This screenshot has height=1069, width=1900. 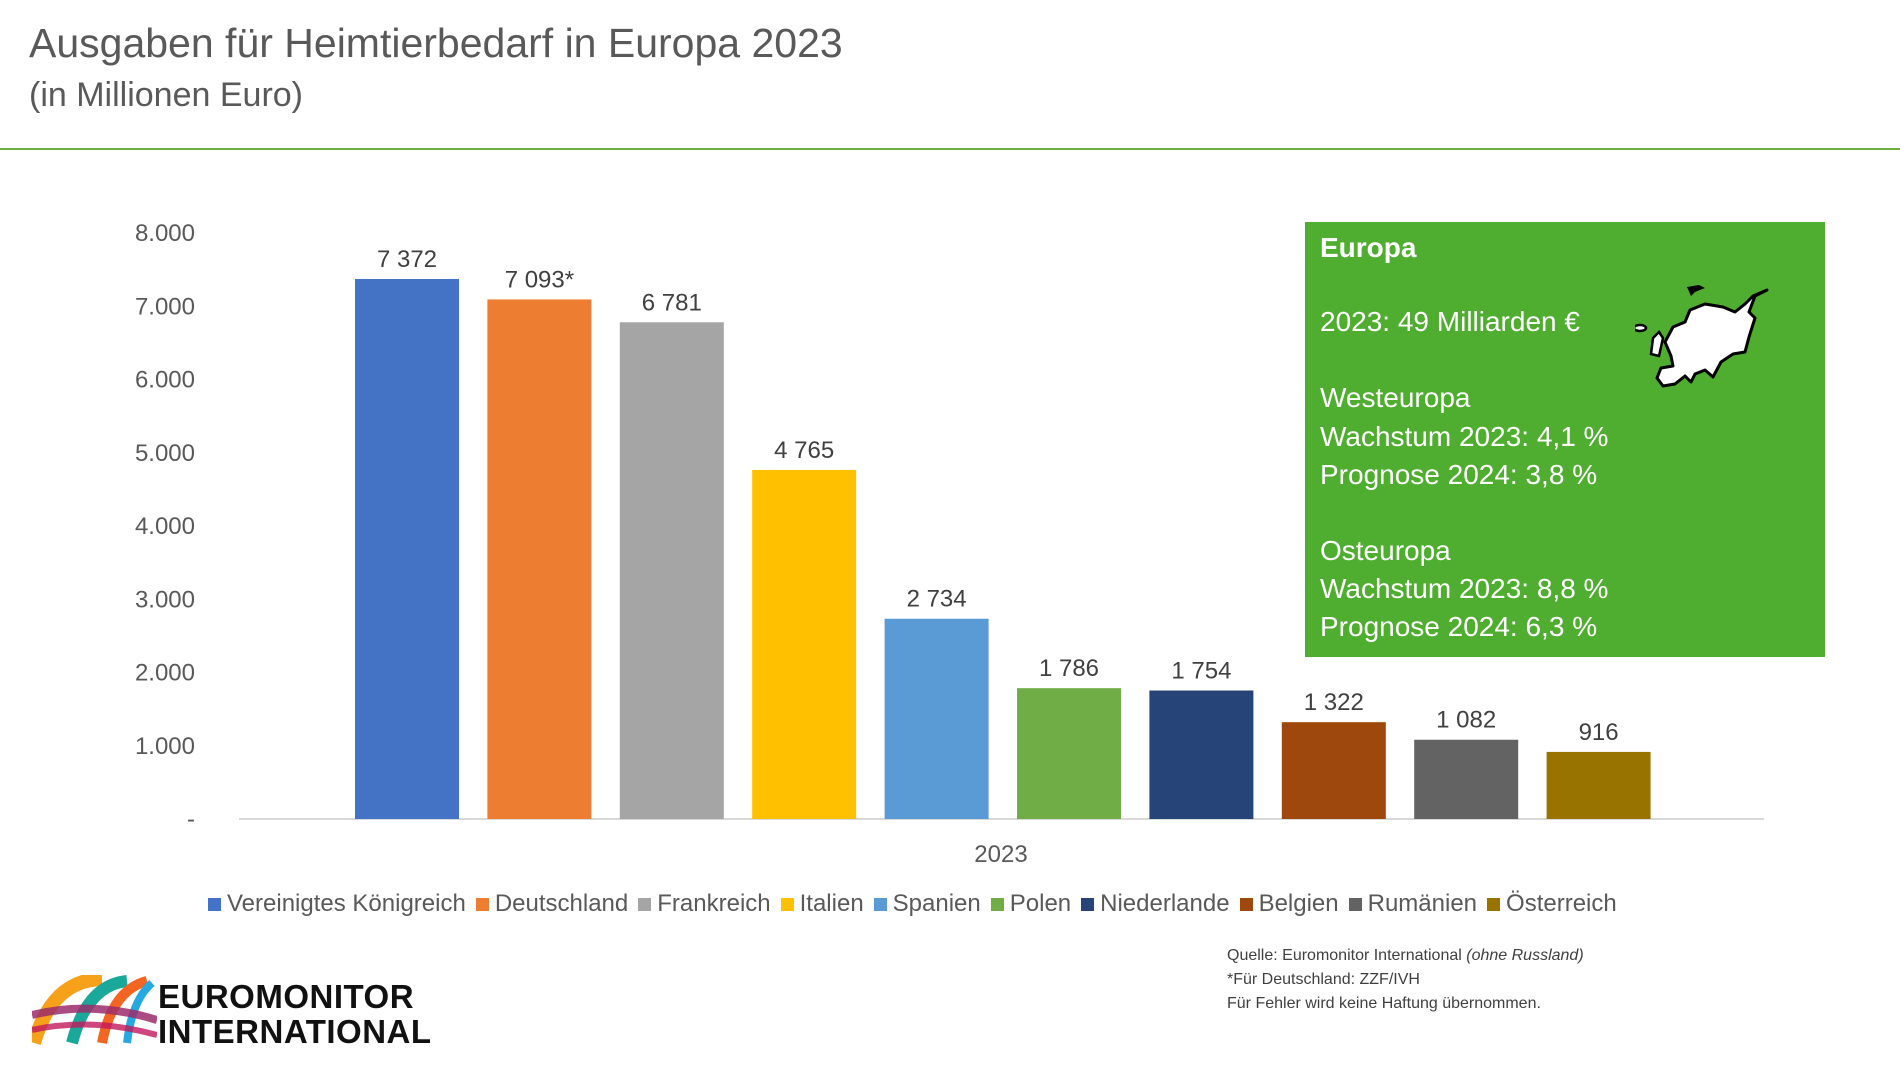 What do you see at coordinates (936, 903) in the screenshot?
I see `legend-label: Spanien` at bounding box center [936, 903].